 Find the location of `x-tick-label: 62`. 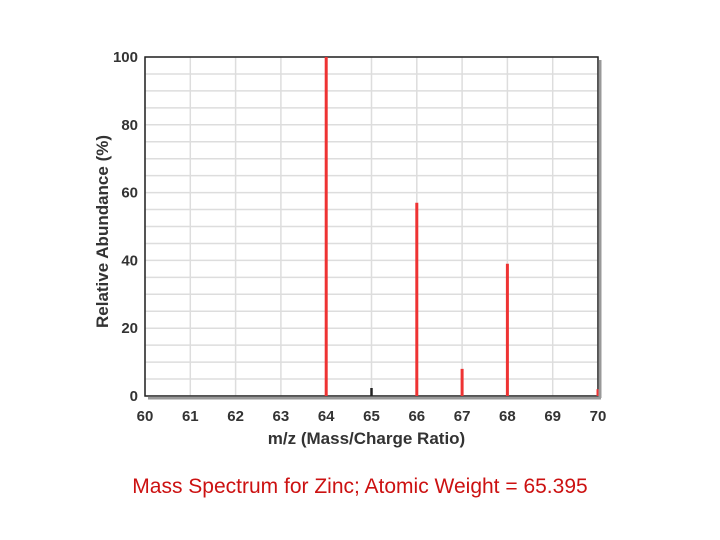

x-tick-label: 62 is located at coordinates (235, 416).